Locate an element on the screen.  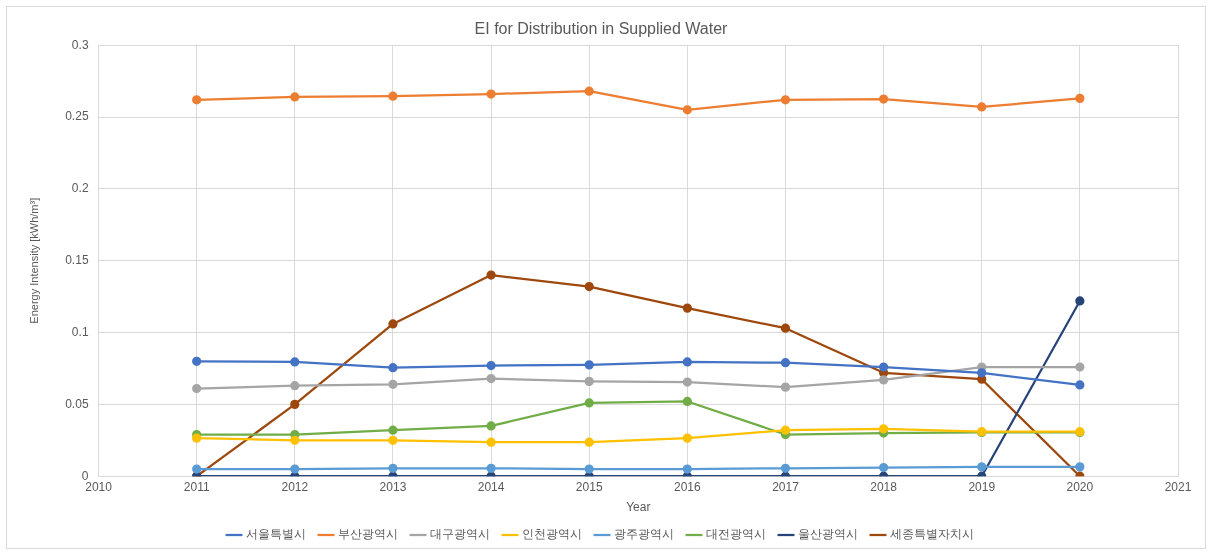
x-axis-title: Year is located at coordinates (638, 507).